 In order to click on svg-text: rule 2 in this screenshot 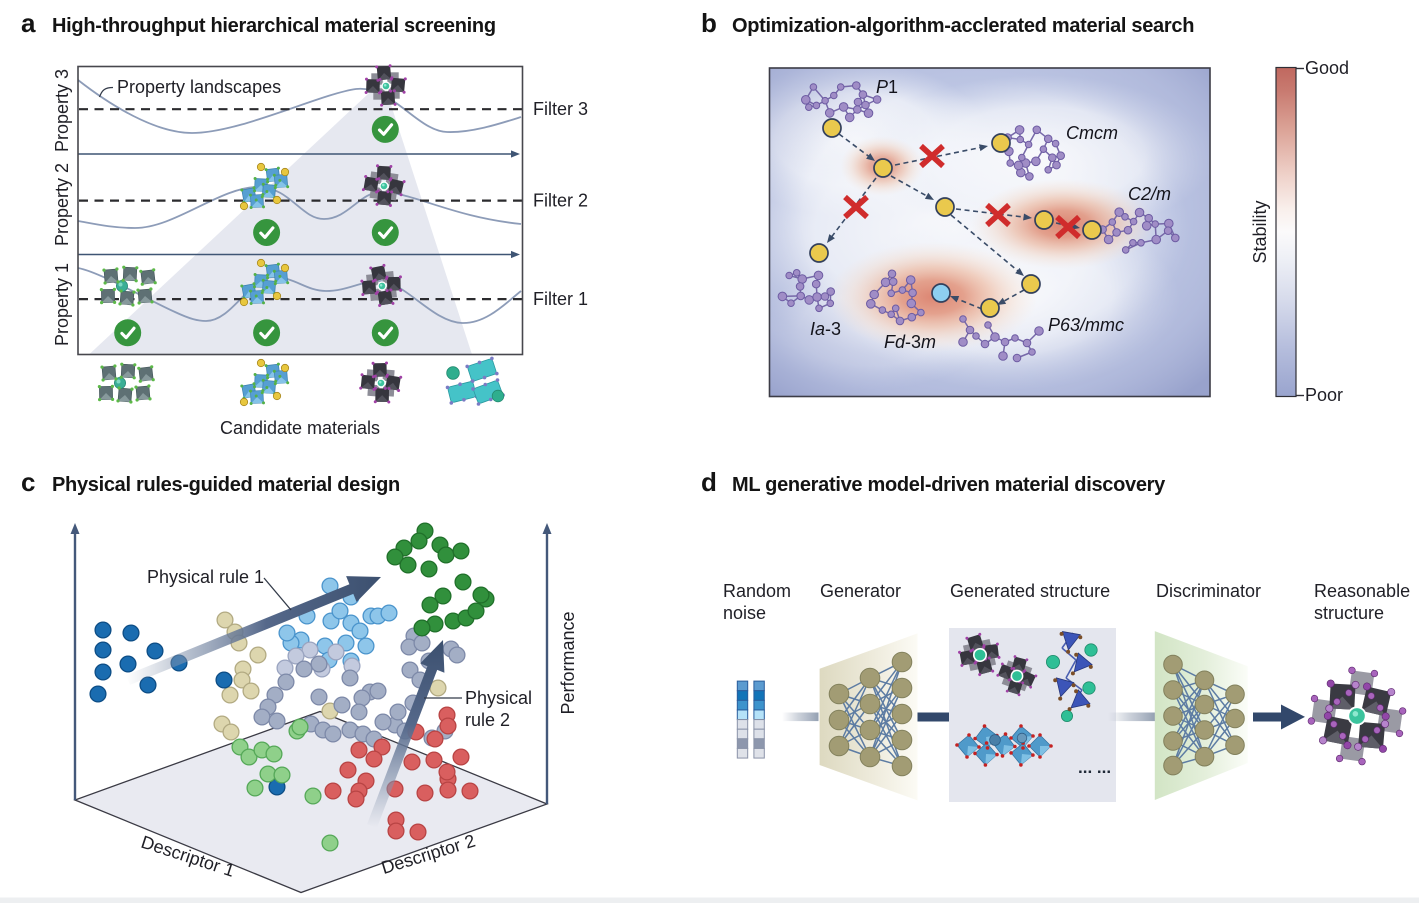, I will do `click(487, 720)`.